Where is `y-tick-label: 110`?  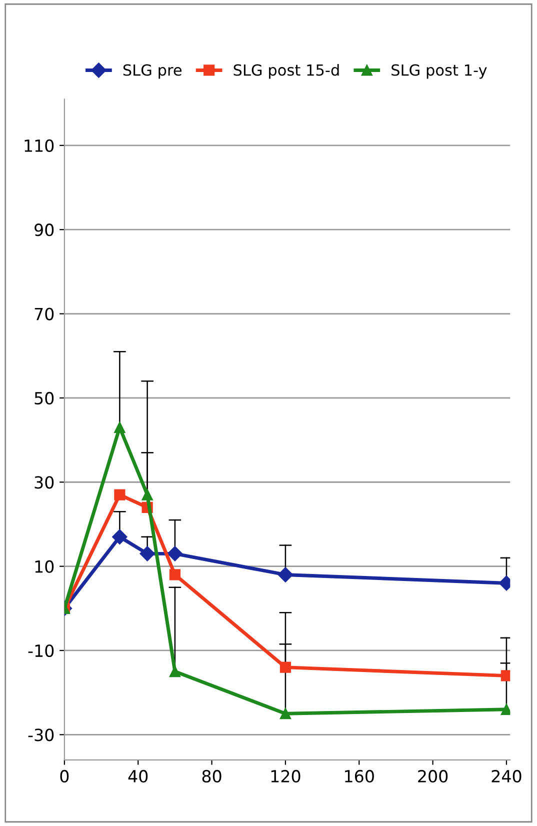
y-tick-label: 110 is located at coordinates (39, 145).